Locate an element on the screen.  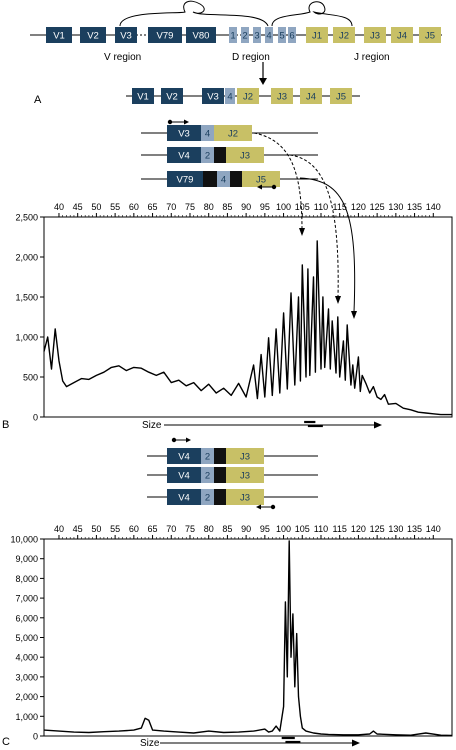
v-region-label: V region is located at coordinates (122, 57).